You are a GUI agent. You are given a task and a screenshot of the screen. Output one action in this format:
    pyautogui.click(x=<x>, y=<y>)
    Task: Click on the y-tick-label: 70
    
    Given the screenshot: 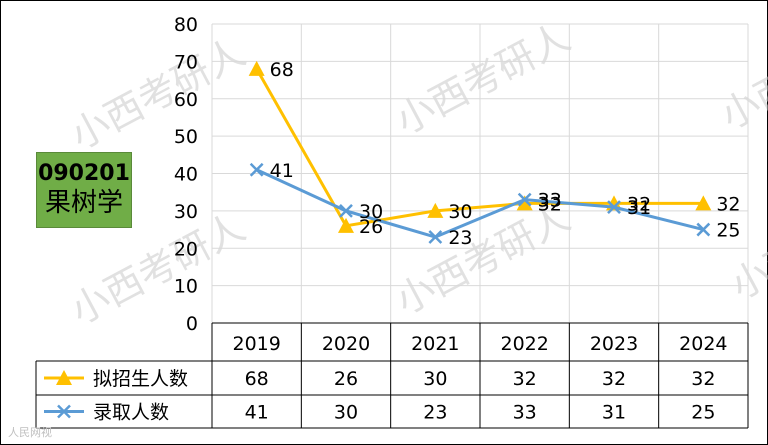 What is the action you would take?
    pyautogui.click(x=186, y=62)
    